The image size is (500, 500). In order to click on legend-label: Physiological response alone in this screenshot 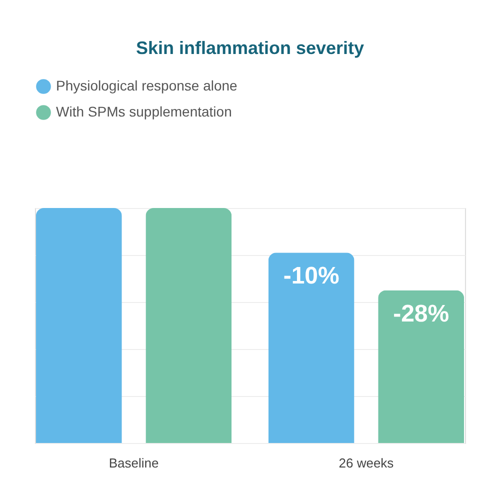, I will do `click(147, 86)`.